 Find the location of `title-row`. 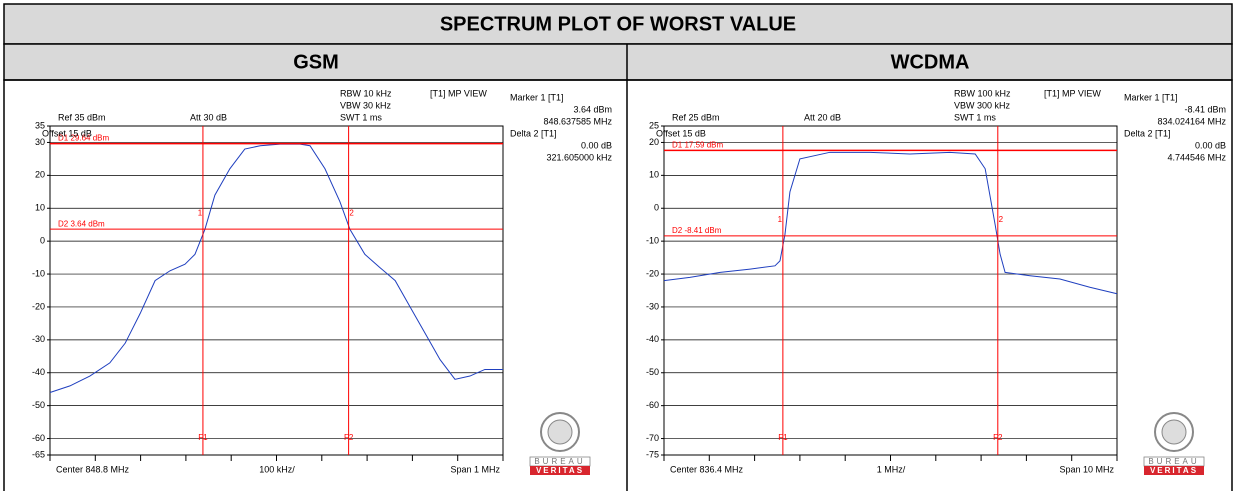

title-row is located at coordinates (618, 24).